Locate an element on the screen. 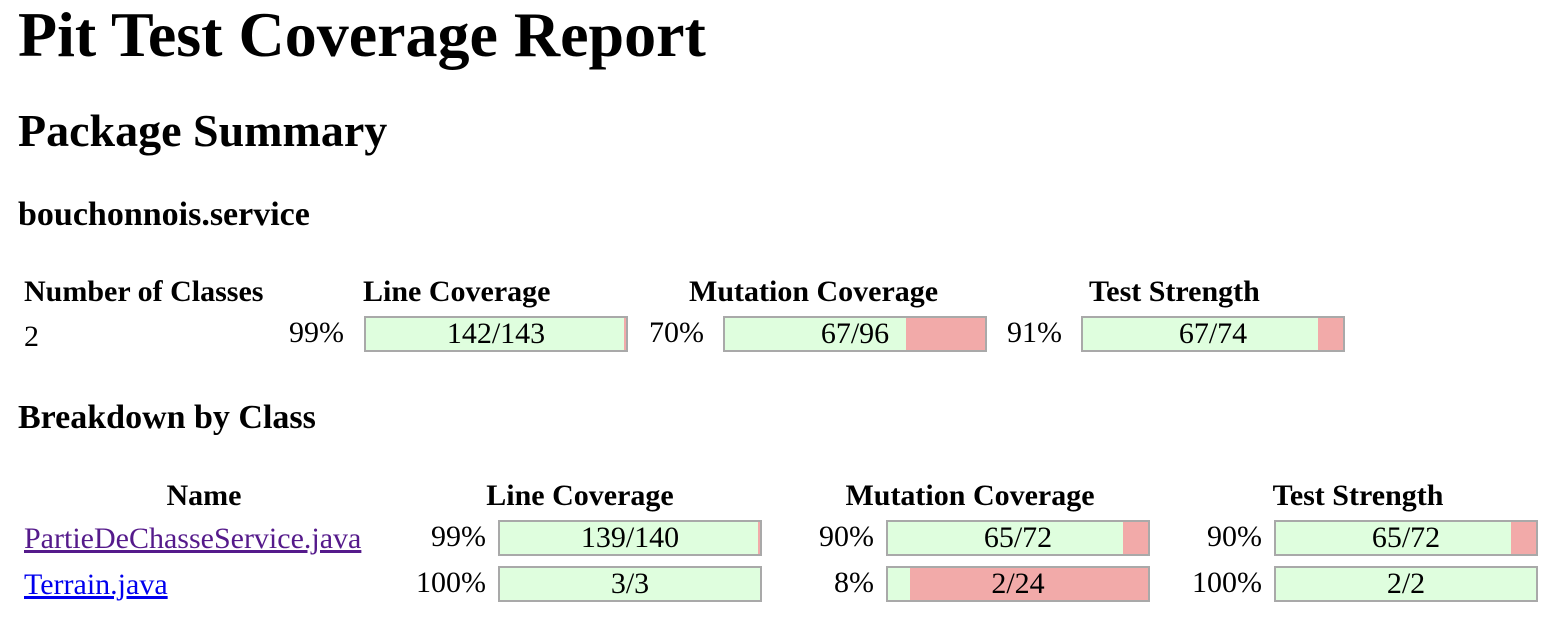 This screenshot has height=630, width=1566. row2-line-bar: 3/3 is located at coordinates (630, 584).